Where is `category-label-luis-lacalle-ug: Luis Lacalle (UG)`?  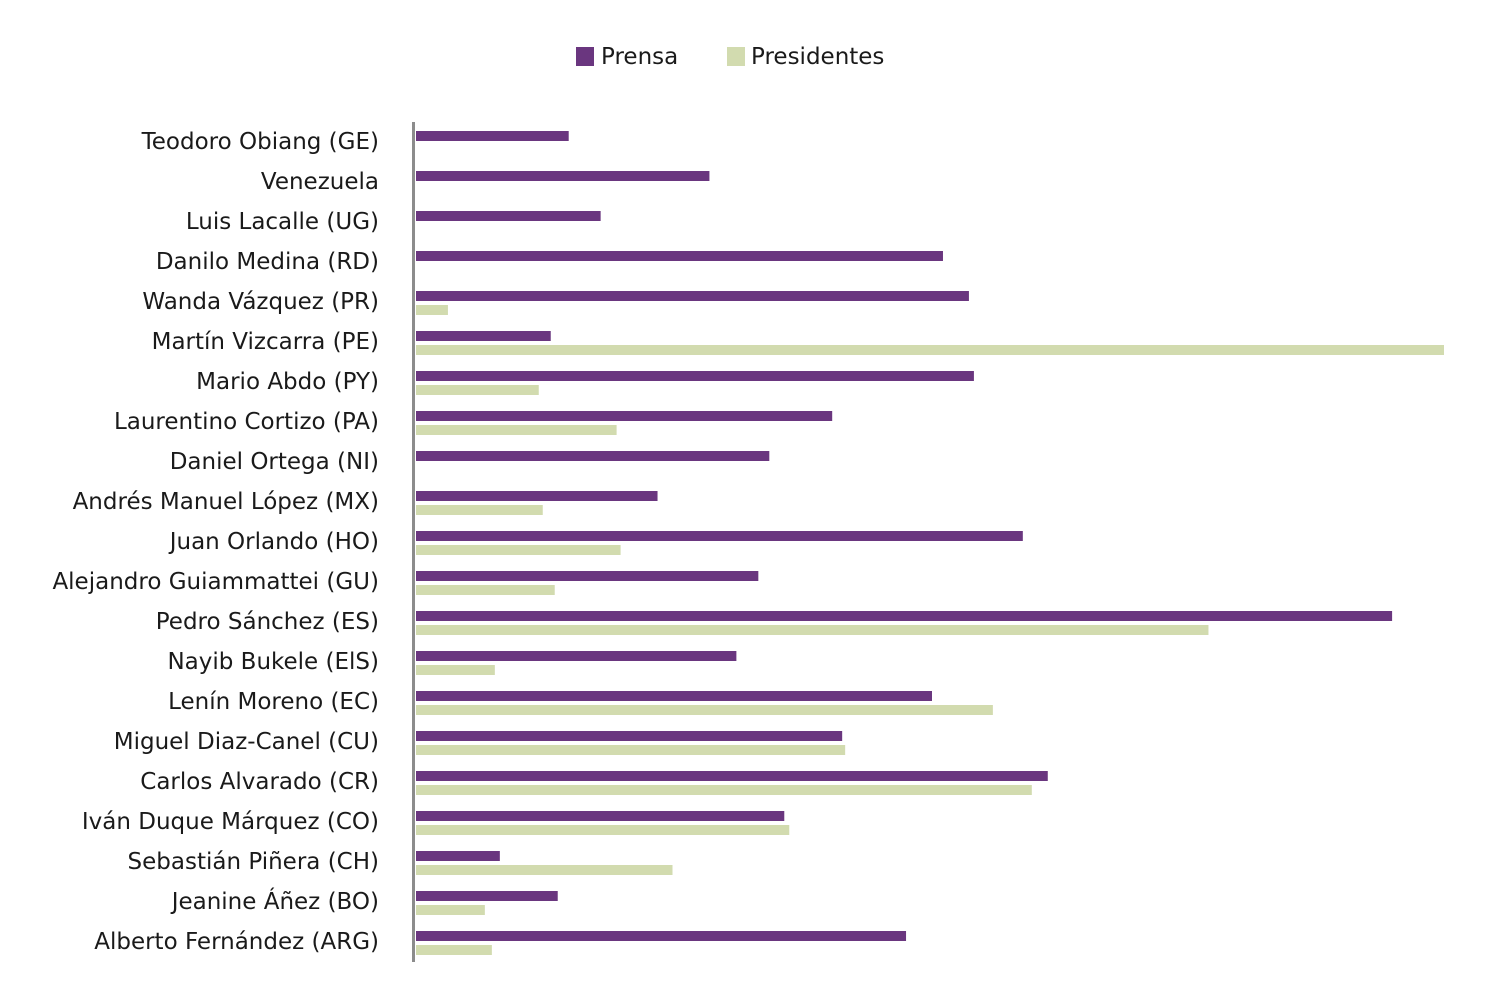
category-label-luis-lacalle-ug: Luis Lacalle (UG) is located at coordinates (282, 222).